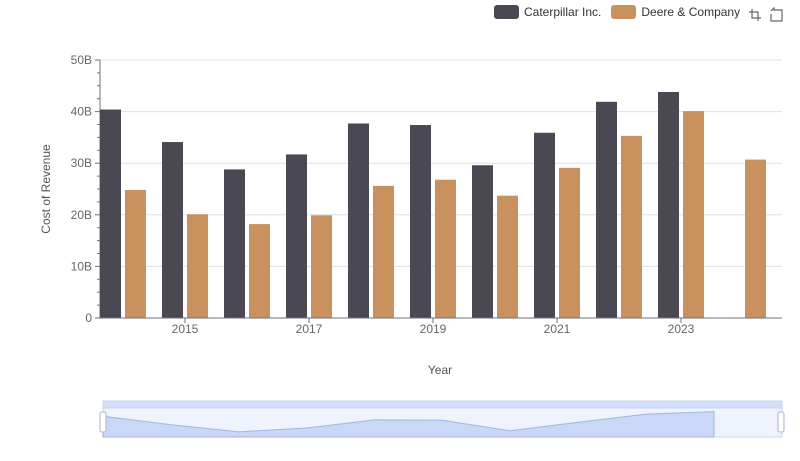 This screenshot has width=800, height=461. What do you see at coordinates (296, 236) in the screenshot?
I see `bar-caterpillar-2017` at bounding box center [296, 236].